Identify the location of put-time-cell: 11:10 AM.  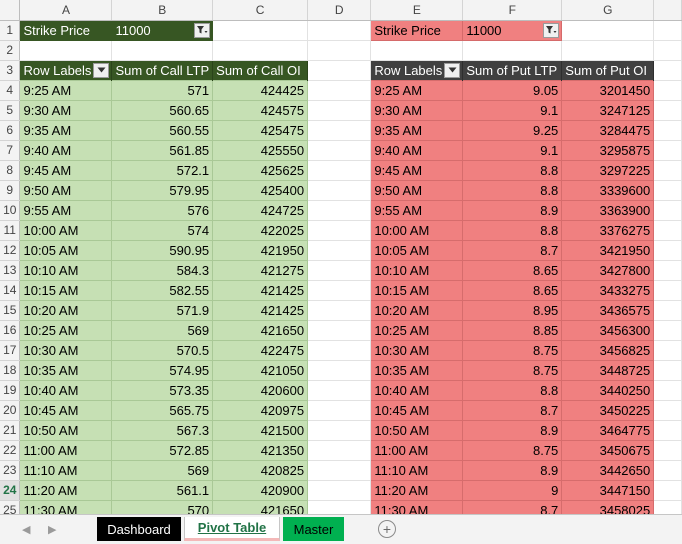
(417, 470).